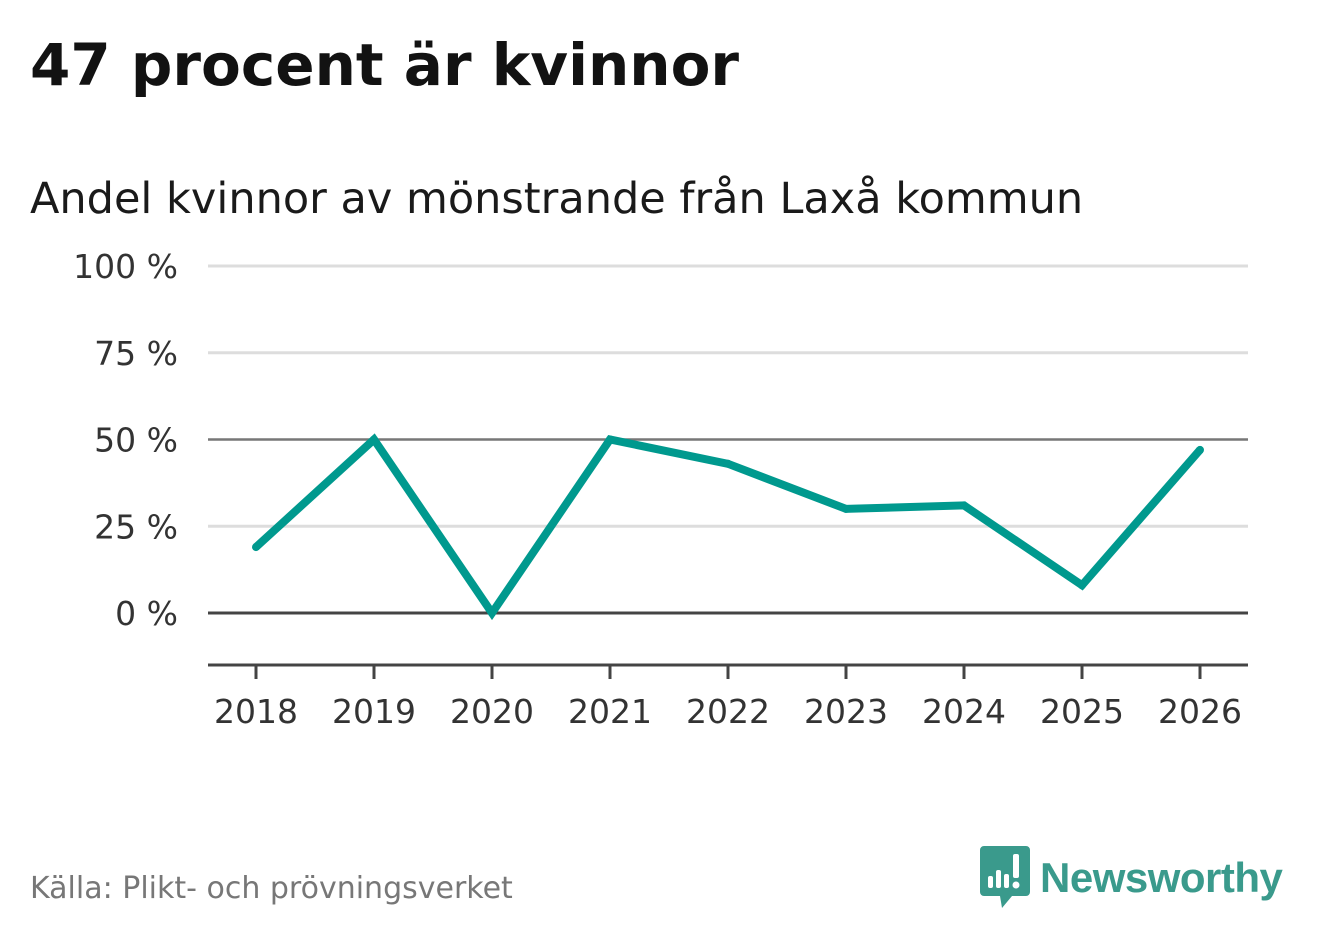 The height and width of the screenshot is (939, 1322). I want to click on x-tick-label: 2024, so click(964, 711).